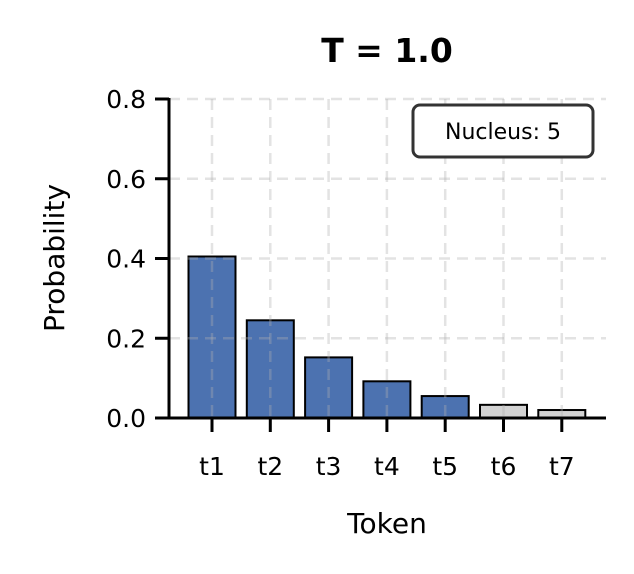 The height and width of the screenshot is (574, 634). Describe the element at coordinates (270, 466) in the screenshot. I see `x-tick-label: t2` at that location.